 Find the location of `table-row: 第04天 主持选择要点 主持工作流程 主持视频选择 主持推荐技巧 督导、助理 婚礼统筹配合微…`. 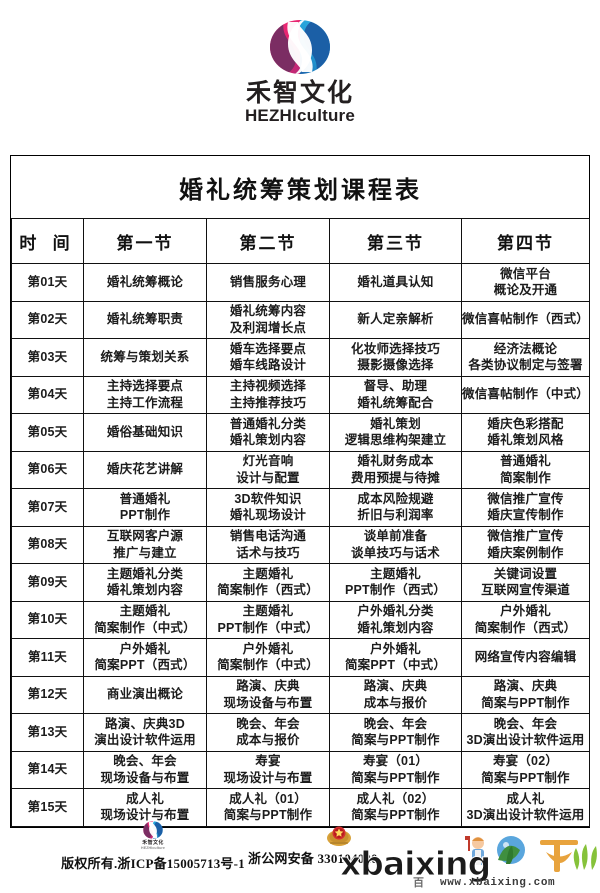

table-row: 第04天 主持选择要点 主持工作流程 主持视频选择 主持推荐技巧 督导、助理 婚礼统筹配合微… is located at coordinates (301, 394).